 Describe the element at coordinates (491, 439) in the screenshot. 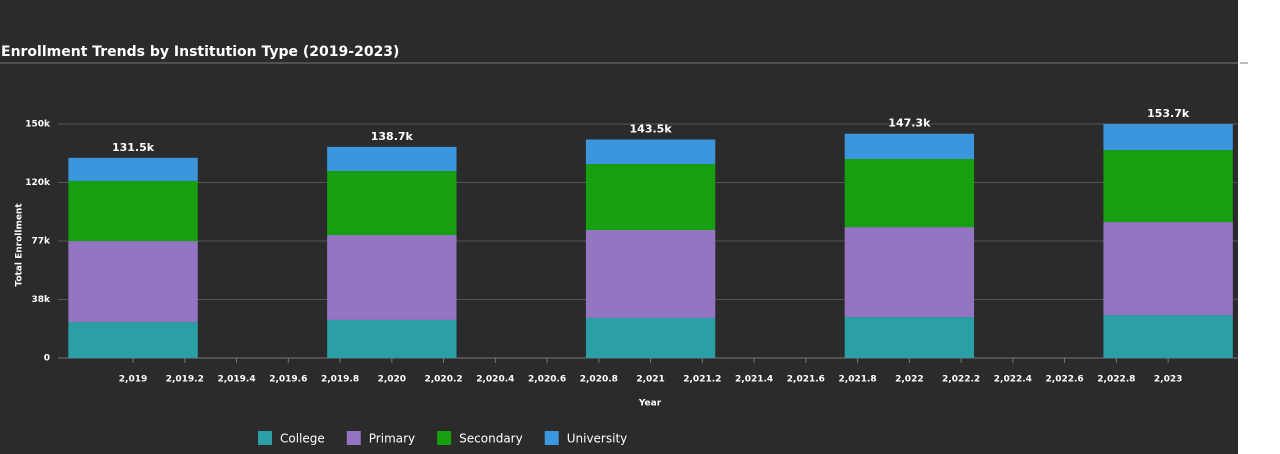

I see `legend-label: Secondary` at that location.